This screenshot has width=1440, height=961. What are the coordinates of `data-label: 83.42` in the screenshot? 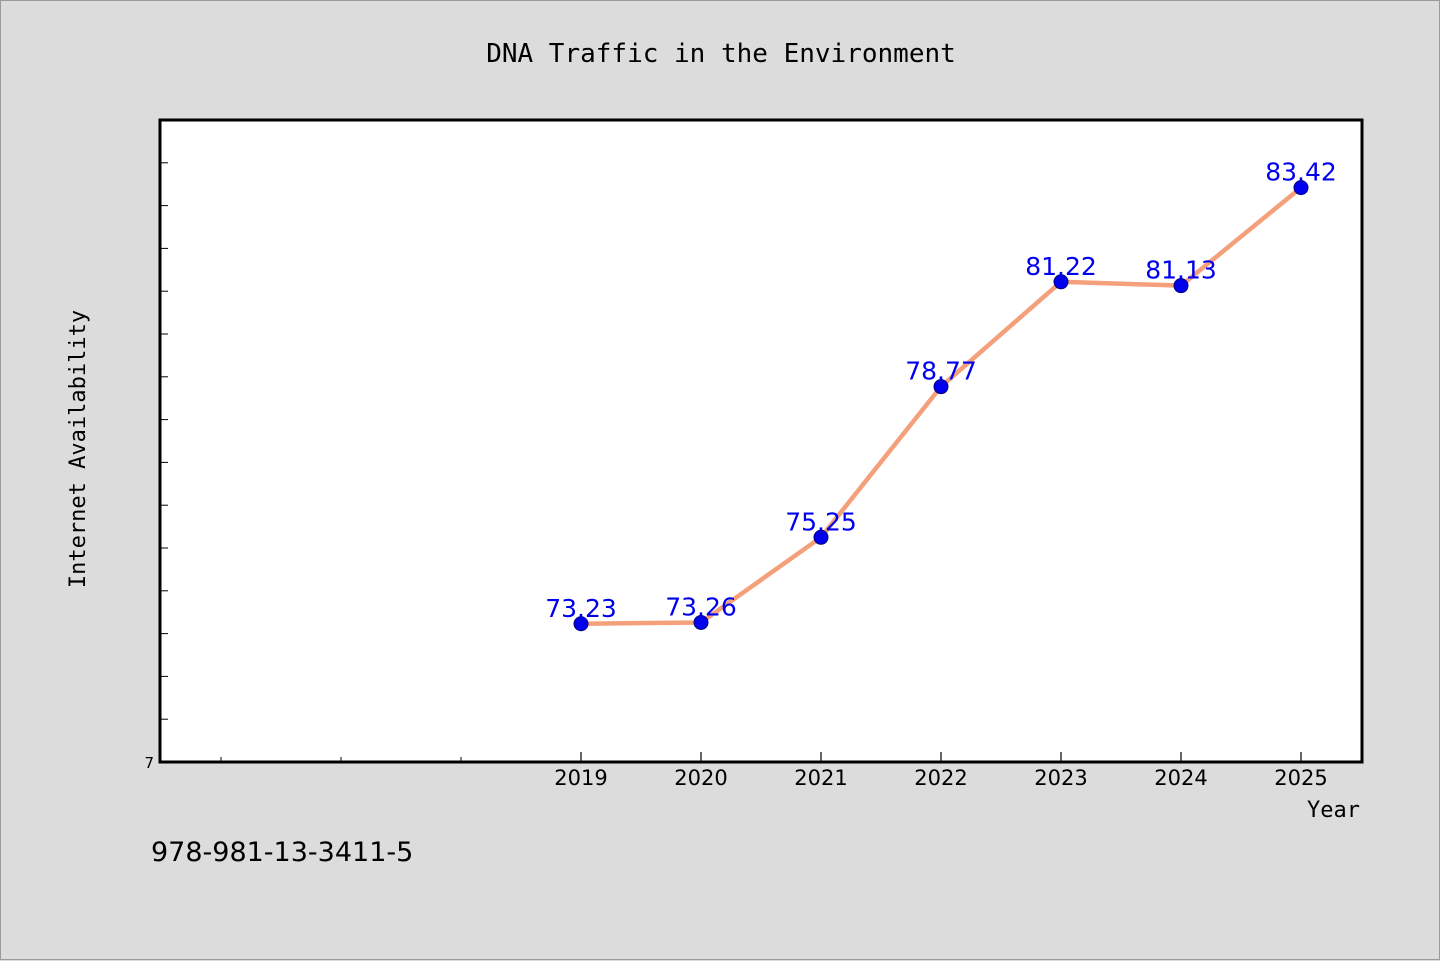 It's located at (1301, 172).